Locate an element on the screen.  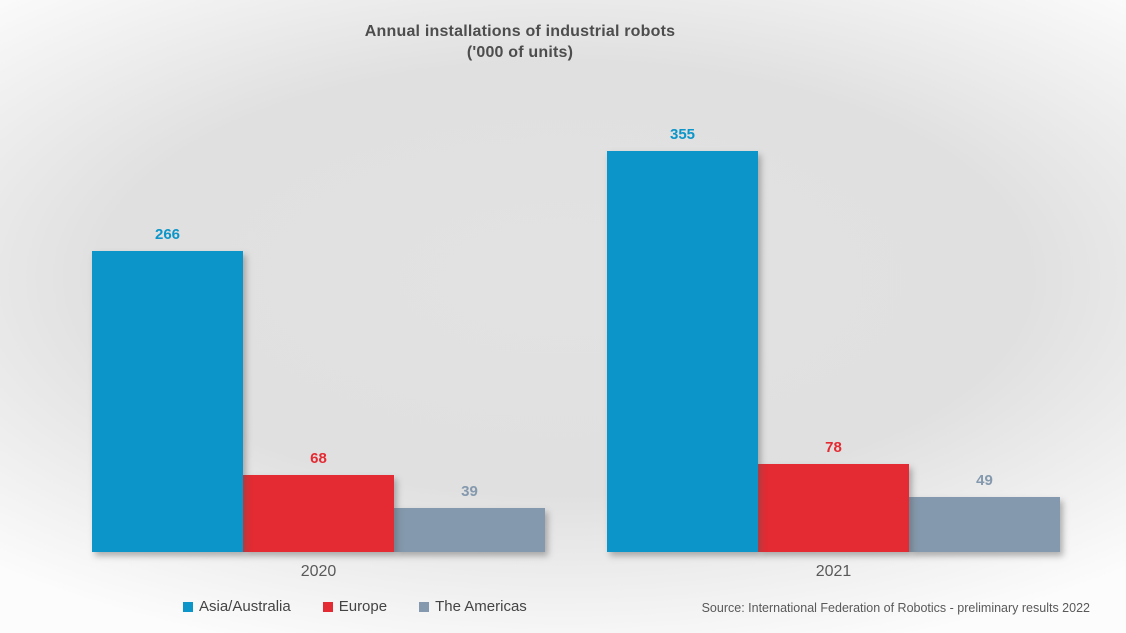
legend-label-the-americas: The Americas is located at coordinates (481, 606).